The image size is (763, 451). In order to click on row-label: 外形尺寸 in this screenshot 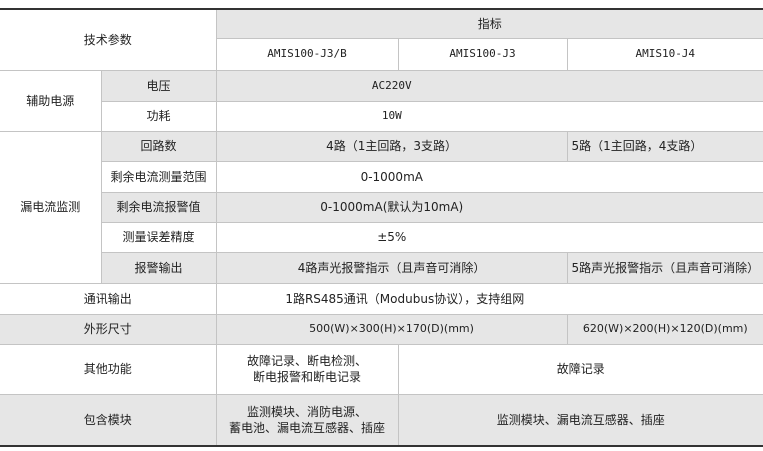, I will do `click(108, 329)`.